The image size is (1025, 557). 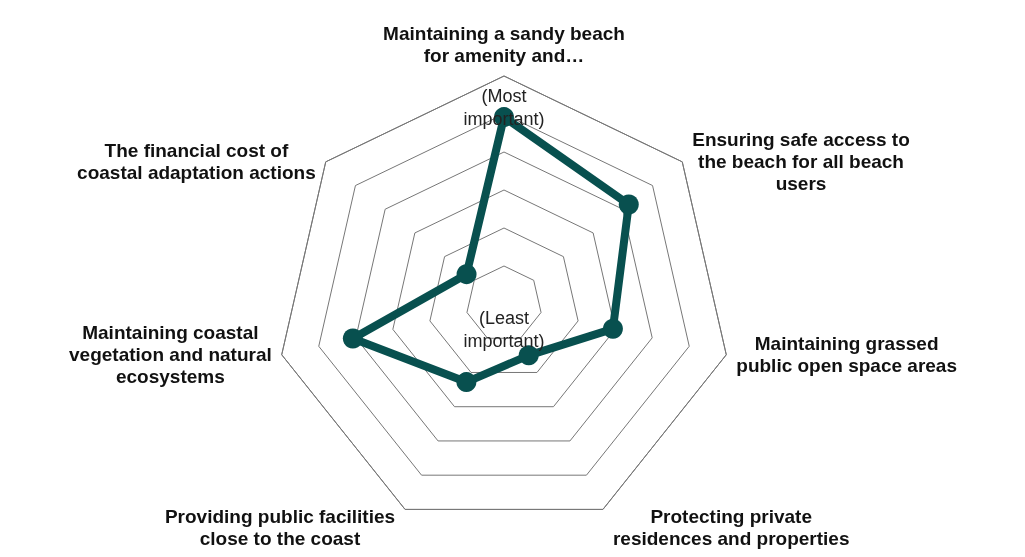 What do you see at coordinates (280, 527) in the screenshot?
I see `spoke-label: Providing public facilities close to the coast` at bounding box center [280, 527].